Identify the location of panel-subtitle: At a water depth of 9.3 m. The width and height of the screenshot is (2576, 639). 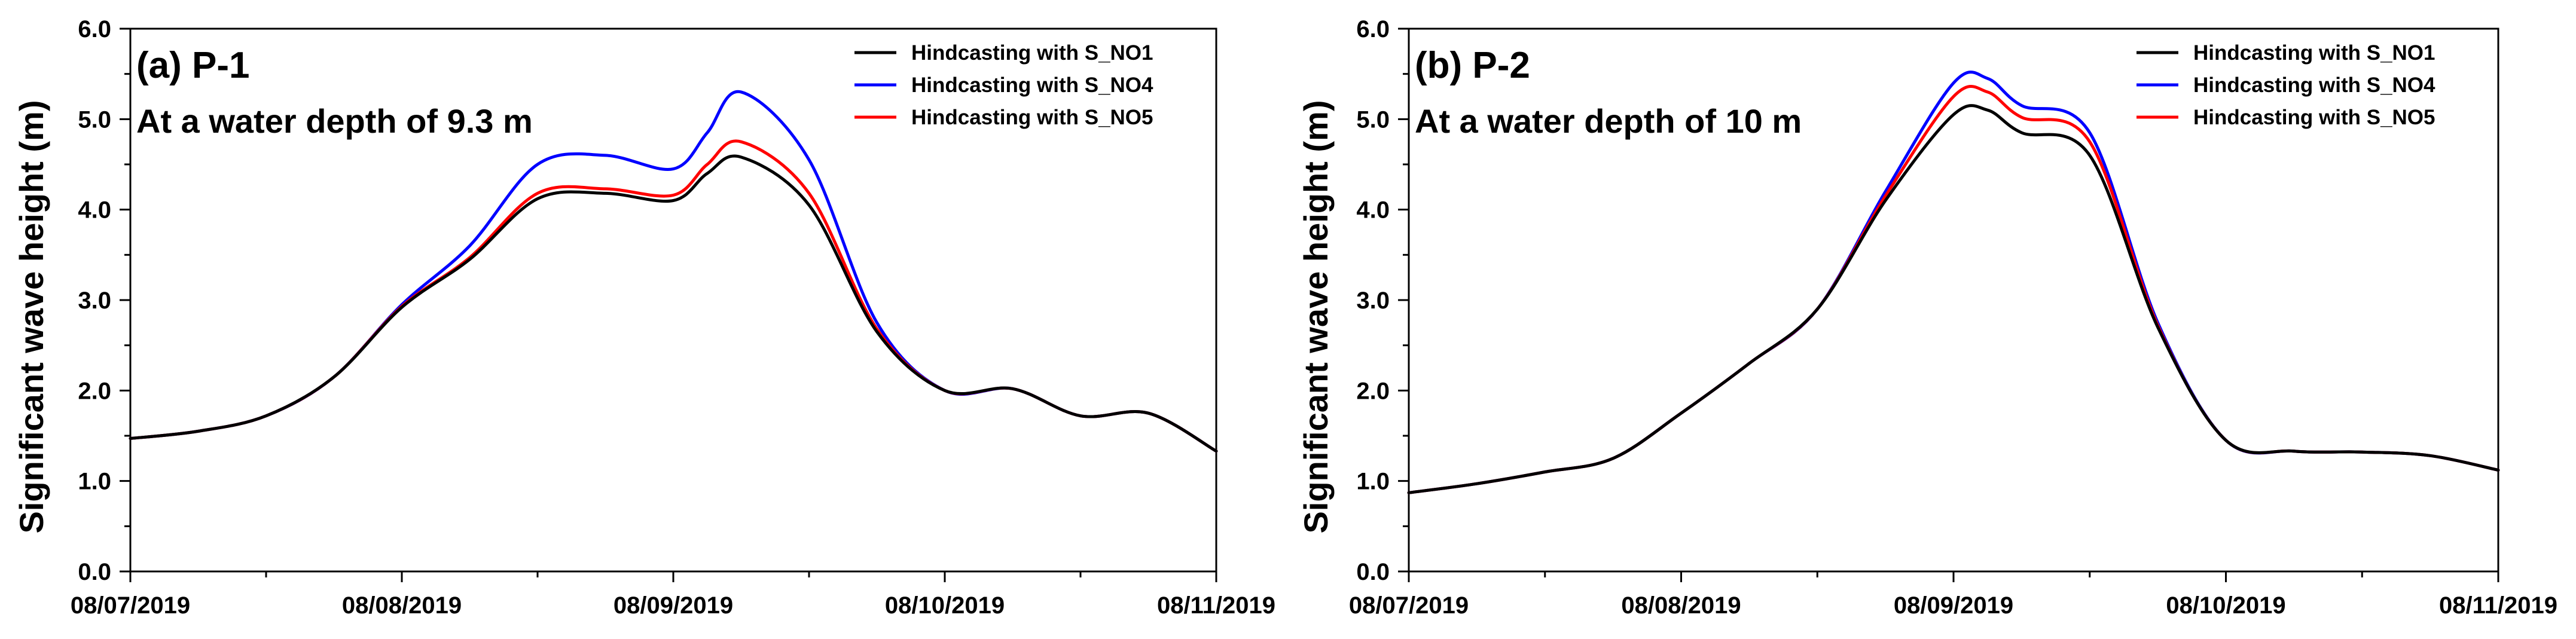
(334, 121).